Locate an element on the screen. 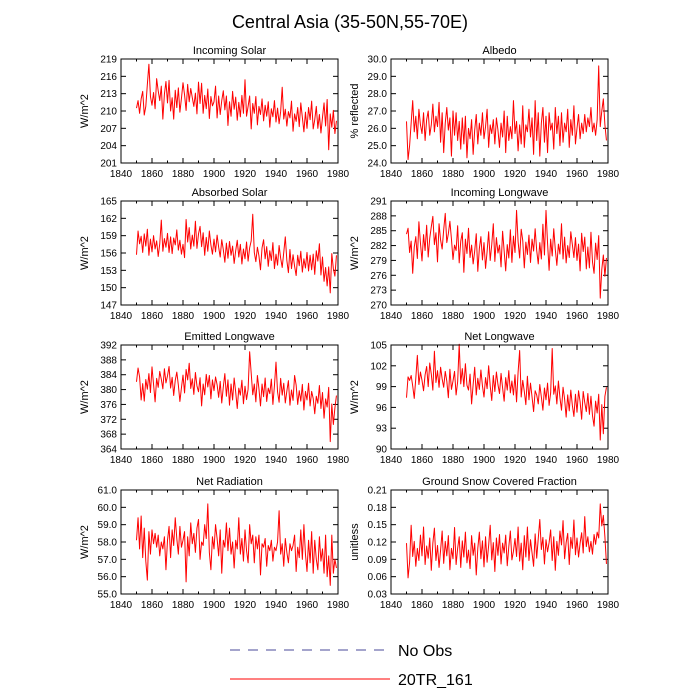 This screenshot has height=700, width=700. legend-label: No Obs is located at coordinates (425, 651).